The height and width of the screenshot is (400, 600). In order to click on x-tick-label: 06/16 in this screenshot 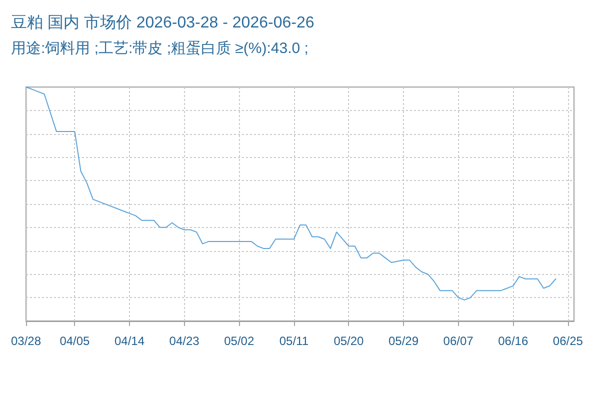, I will do `click(513, 341)`.